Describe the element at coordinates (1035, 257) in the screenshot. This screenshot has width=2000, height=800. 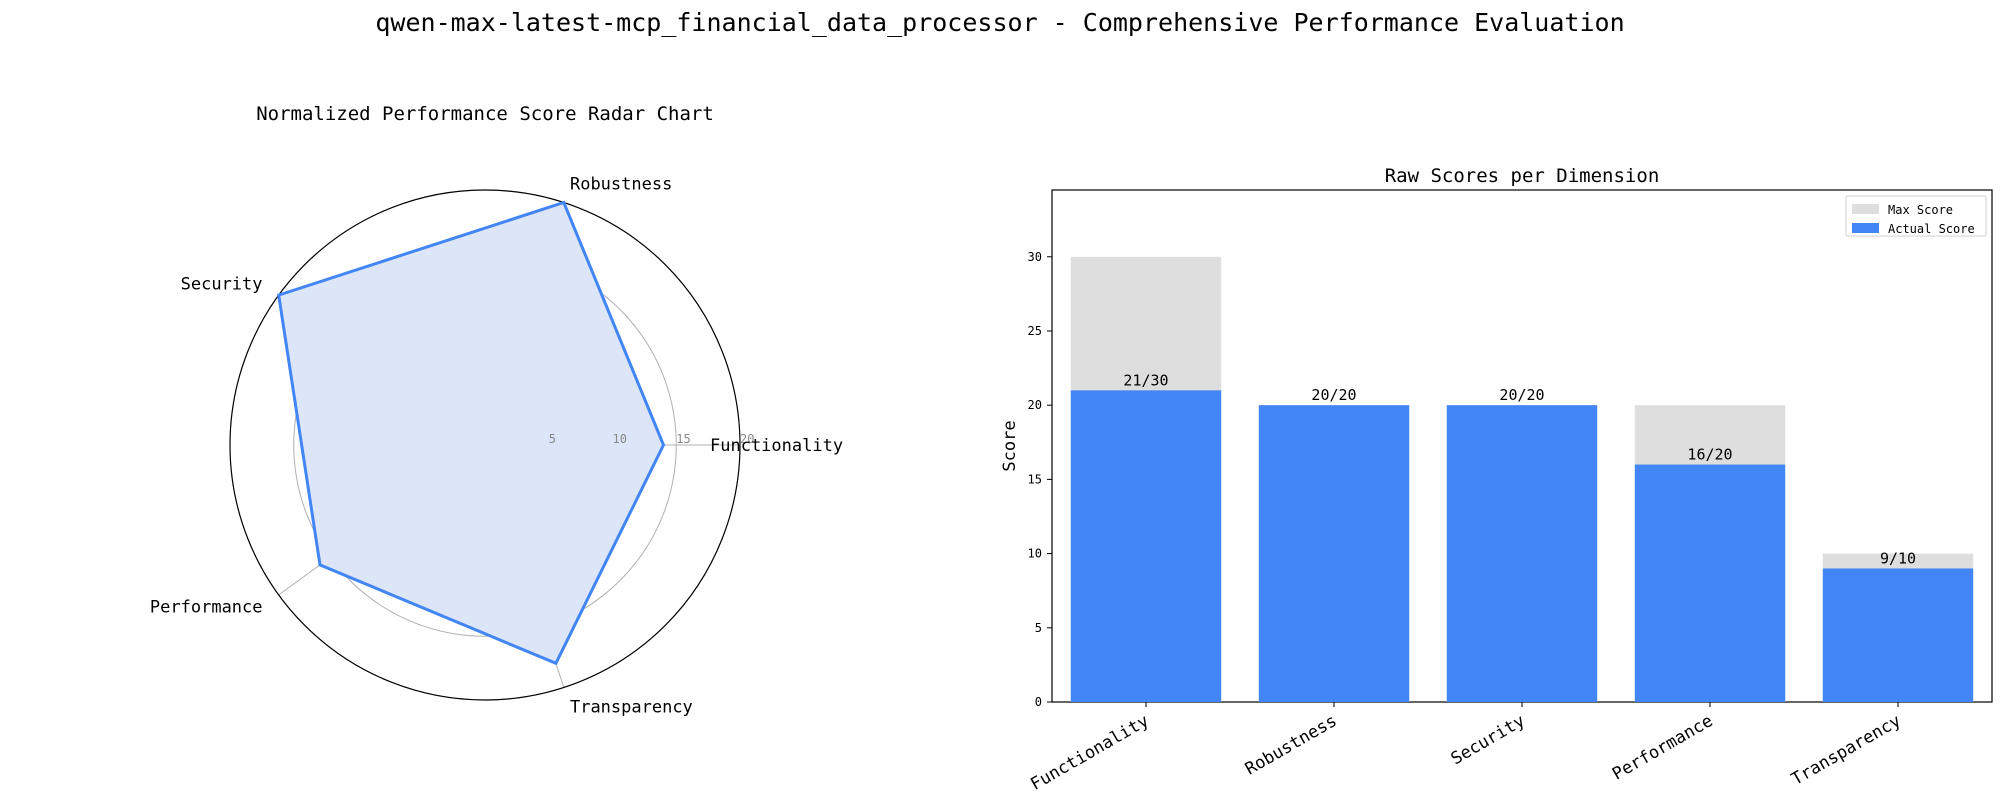
I see `y-tick-label: 30` at that location.